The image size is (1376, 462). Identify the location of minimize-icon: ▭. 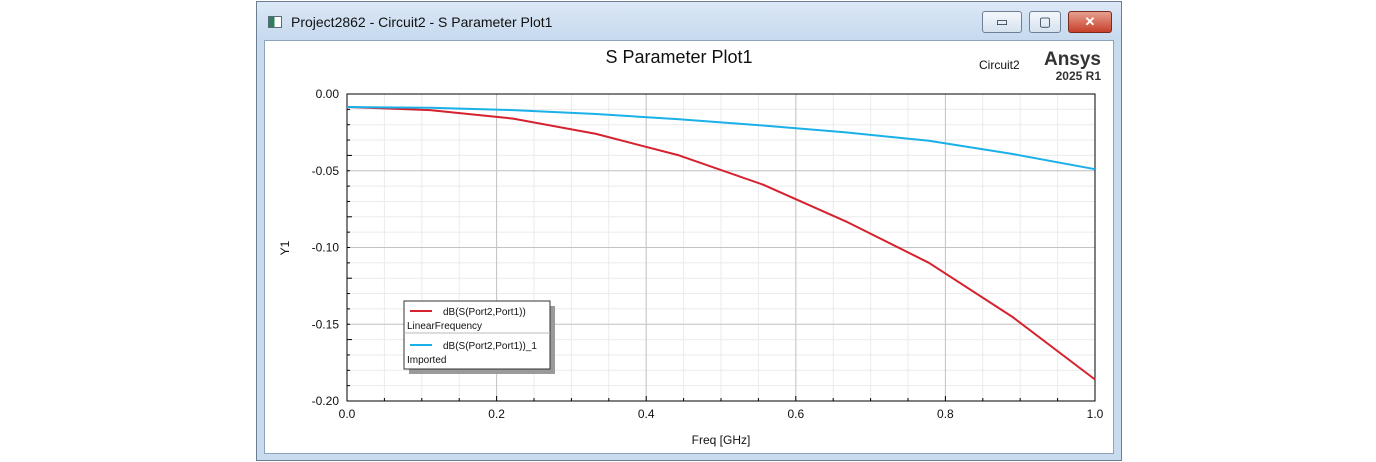
(1002, 21).